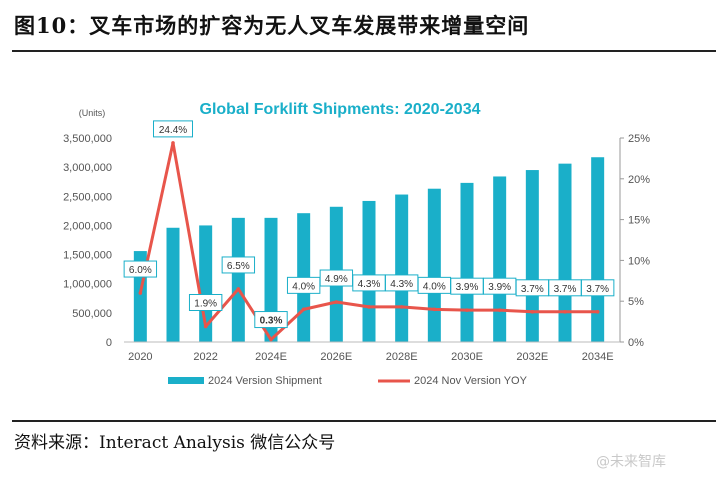  I want to click on y-right-tick-label: 25%, so click(639, 139).